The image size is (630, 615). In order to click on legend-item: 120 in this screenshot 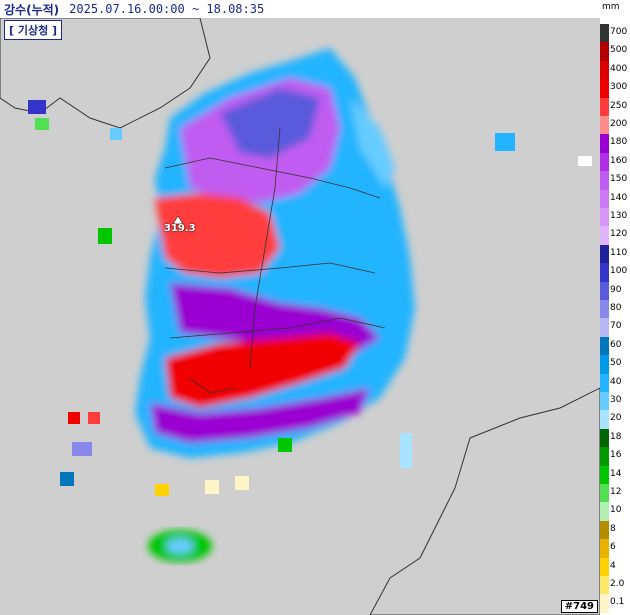, I will do `click(615, 236)`.